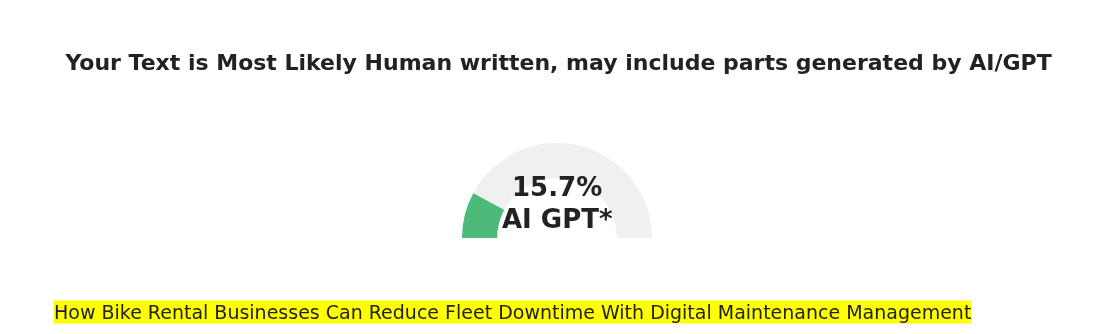 This screenshot has width=1093, height=334. I want to click on text: AI GPT*, so click(557, 219).